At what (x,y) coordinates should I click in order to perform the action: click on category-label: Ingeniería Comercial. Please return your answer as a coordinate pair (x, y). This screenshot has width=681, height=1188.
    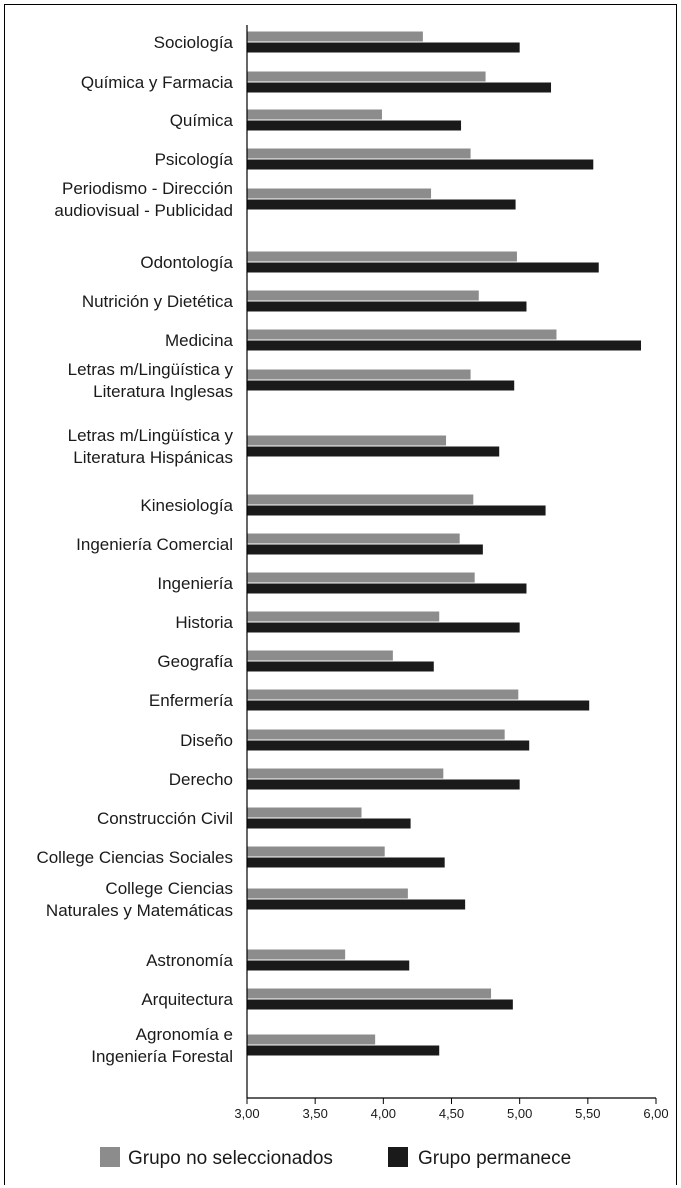
    Looking at the image, I should click on (154, 544).